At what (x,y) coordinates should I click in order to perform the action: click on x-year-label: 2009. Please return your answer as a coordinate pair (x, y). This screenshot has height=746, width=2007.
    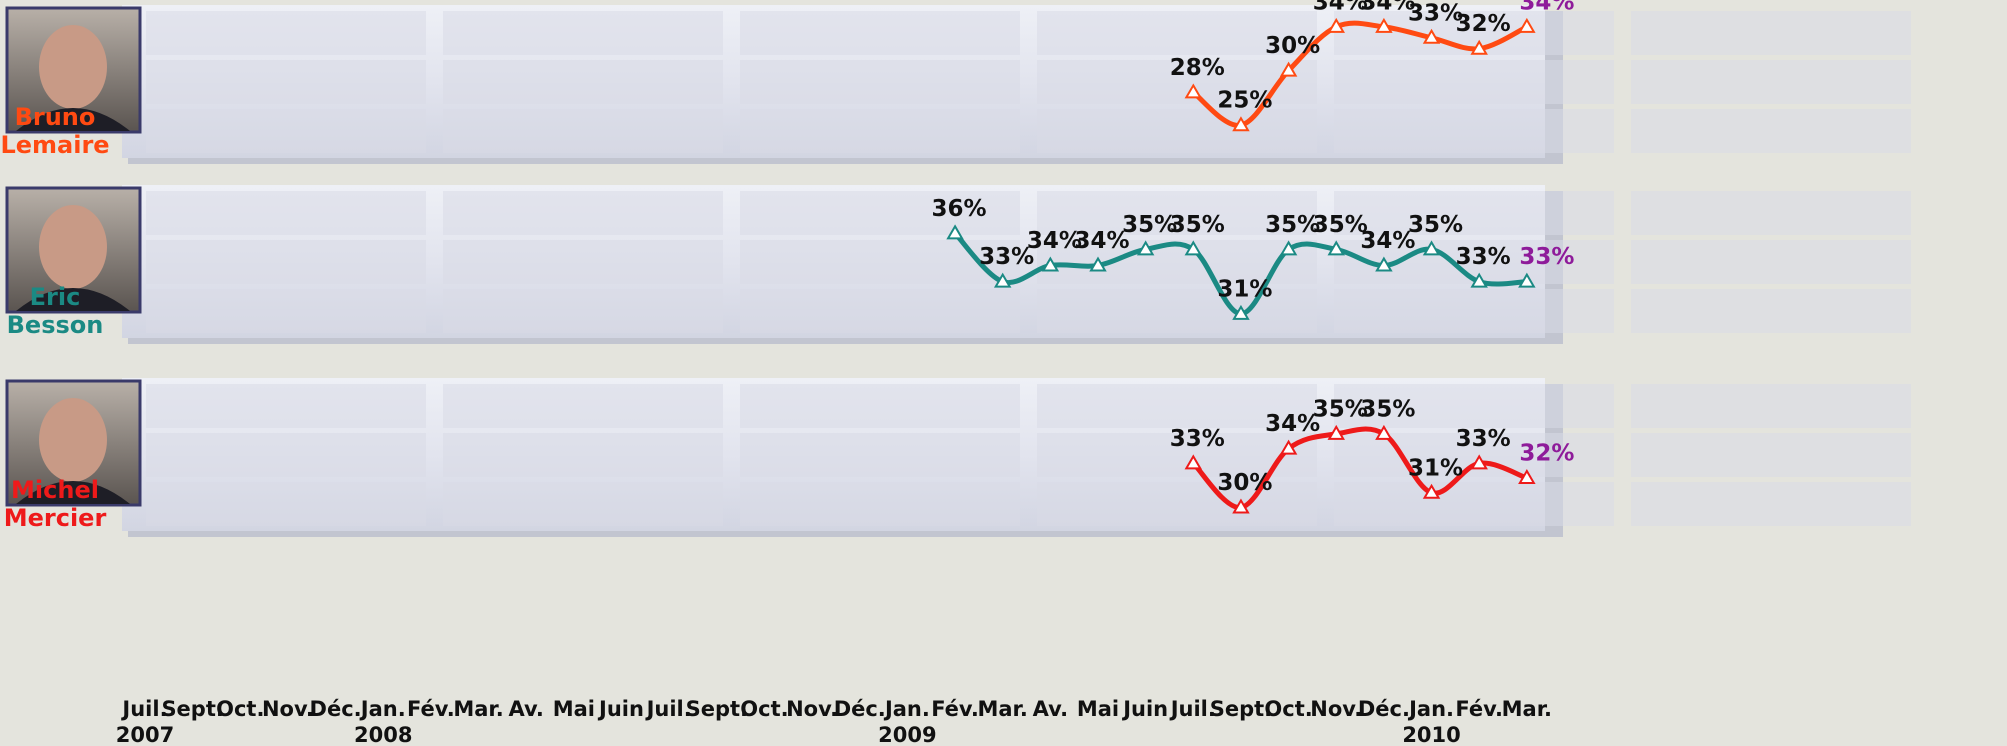
    Looking at the image, I should click on (907, 734).